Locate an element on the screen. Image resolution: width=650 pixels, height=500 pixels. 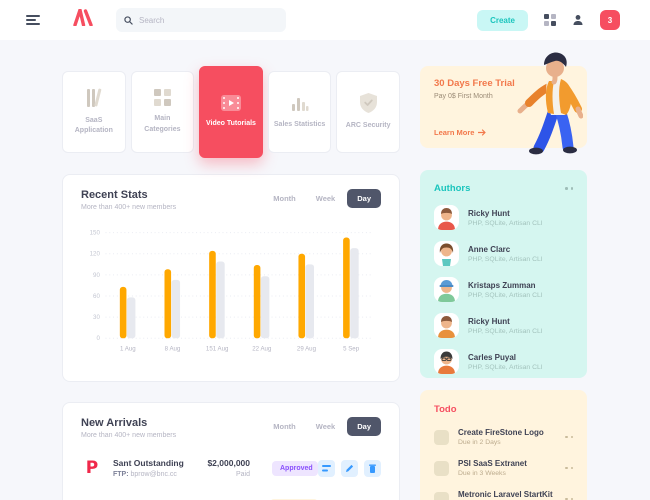
svg-text: 0 is located at coordinates (98, 338).